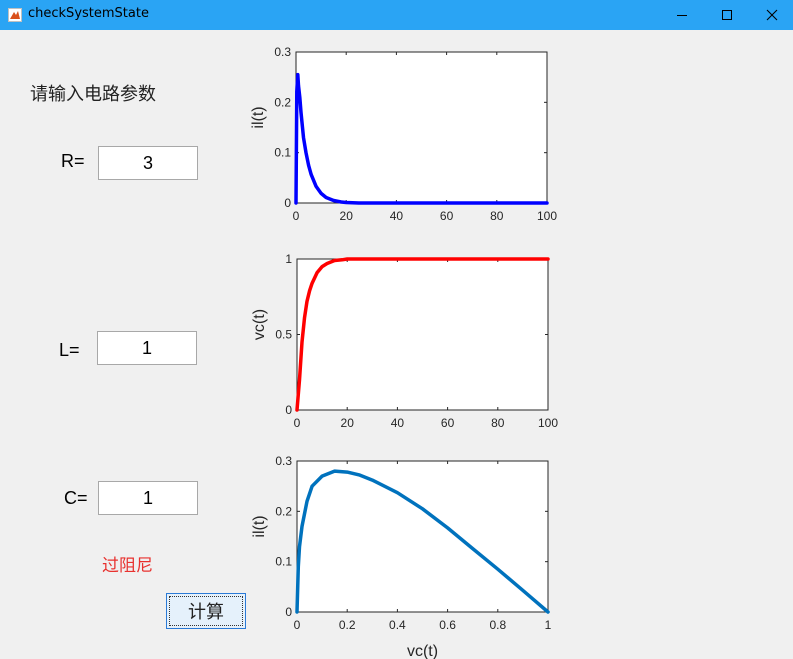 Image resolution: width=793 pixels, height=659 pixels. Describe the element at coordinates (397, 625) in the screenshot. I see `x-tick-label: 0.4` at that location.